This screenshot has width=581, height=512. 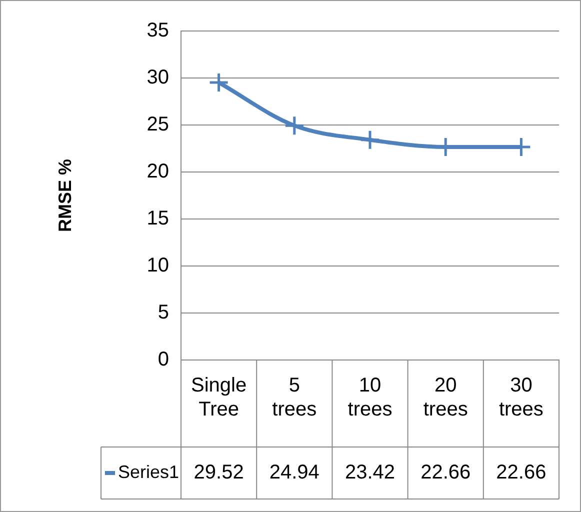 I want to click on x-tick-label: Single Tree, so click(x=218, y=397).